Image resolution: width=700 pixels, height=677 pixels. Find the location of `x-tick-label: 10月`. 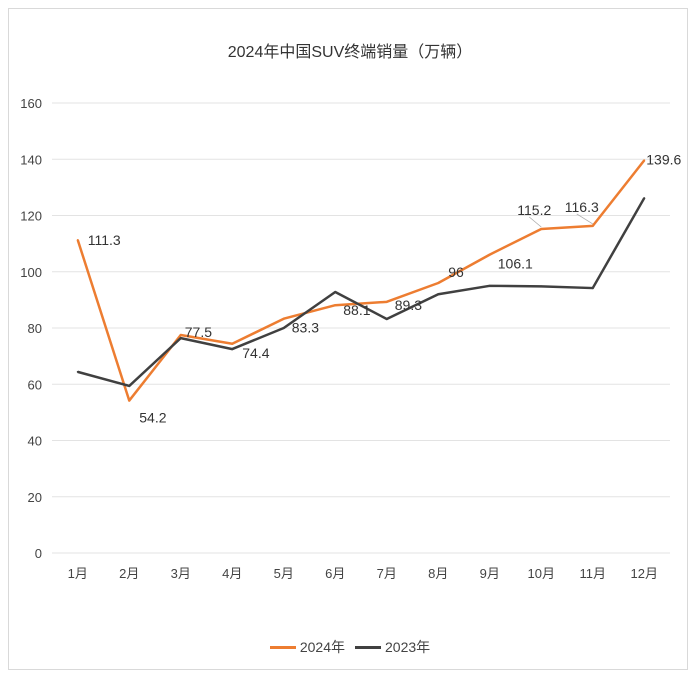

x-tick-label: 10月 is located at coordinates (541, 573).